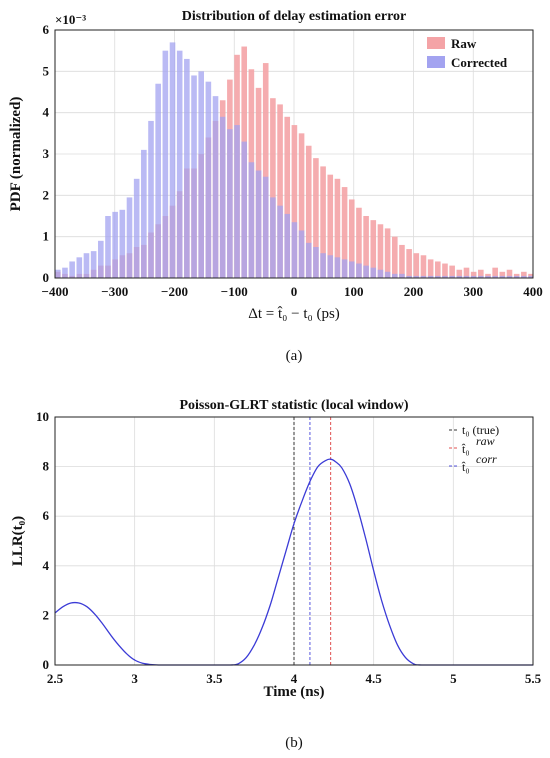 This screenshot has width=550, height=758. I want to click on caption-b: (b), so click(294, 743).